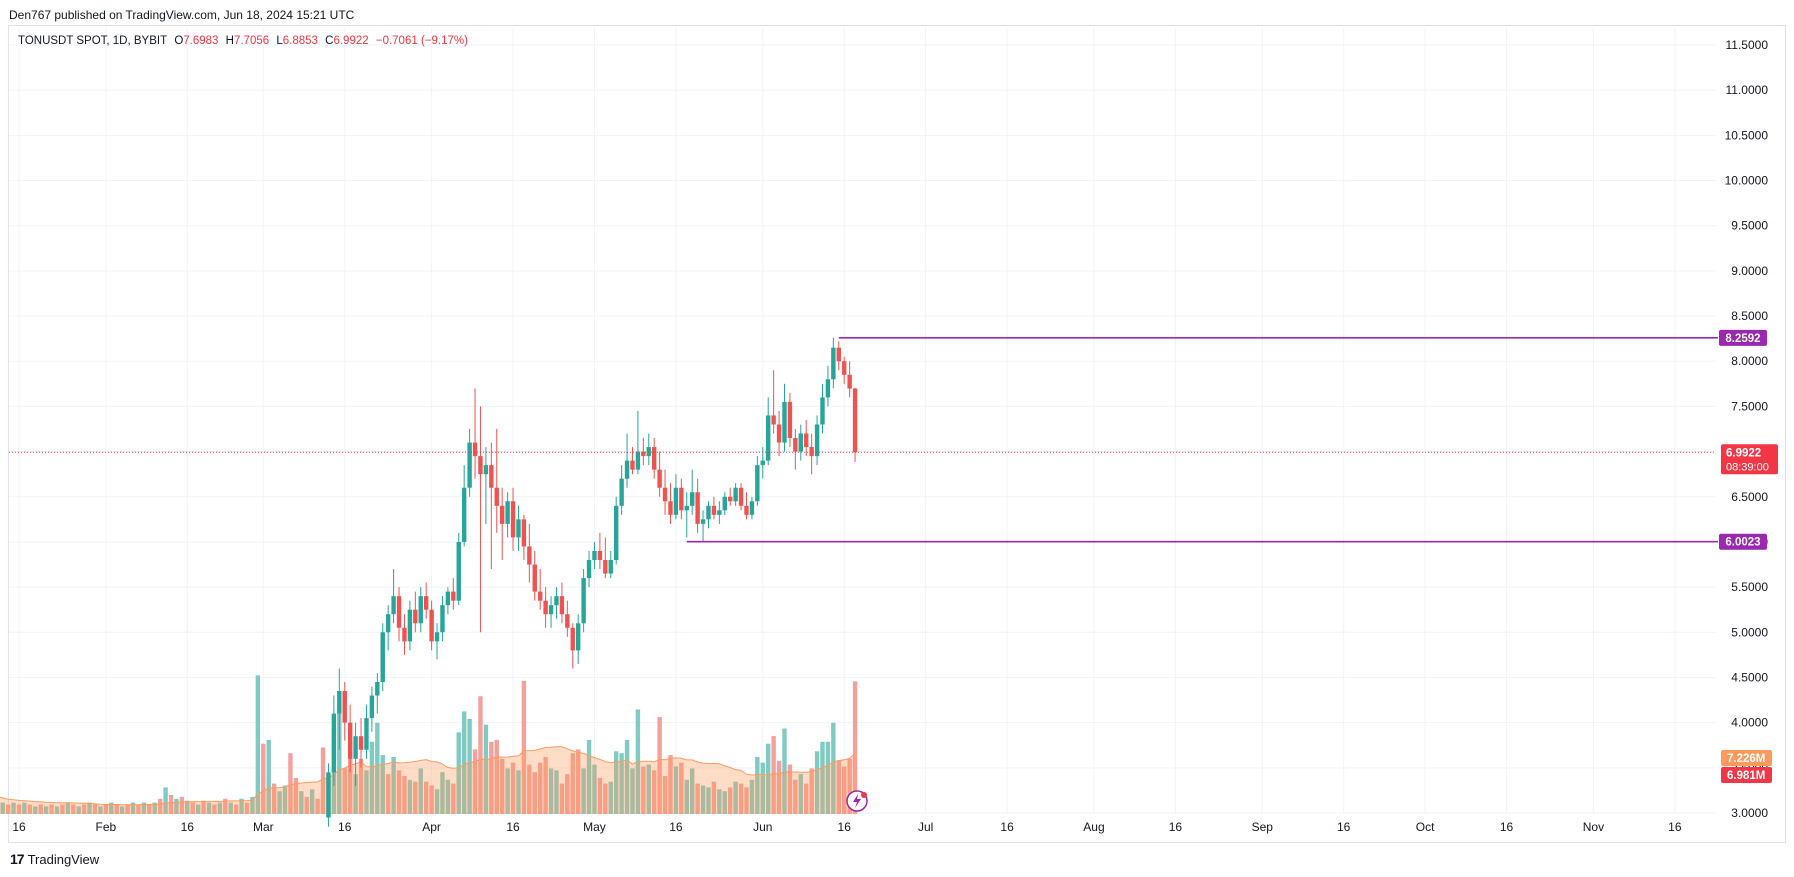  I want to click on time-tick-label: Jul, so click(925, 827).